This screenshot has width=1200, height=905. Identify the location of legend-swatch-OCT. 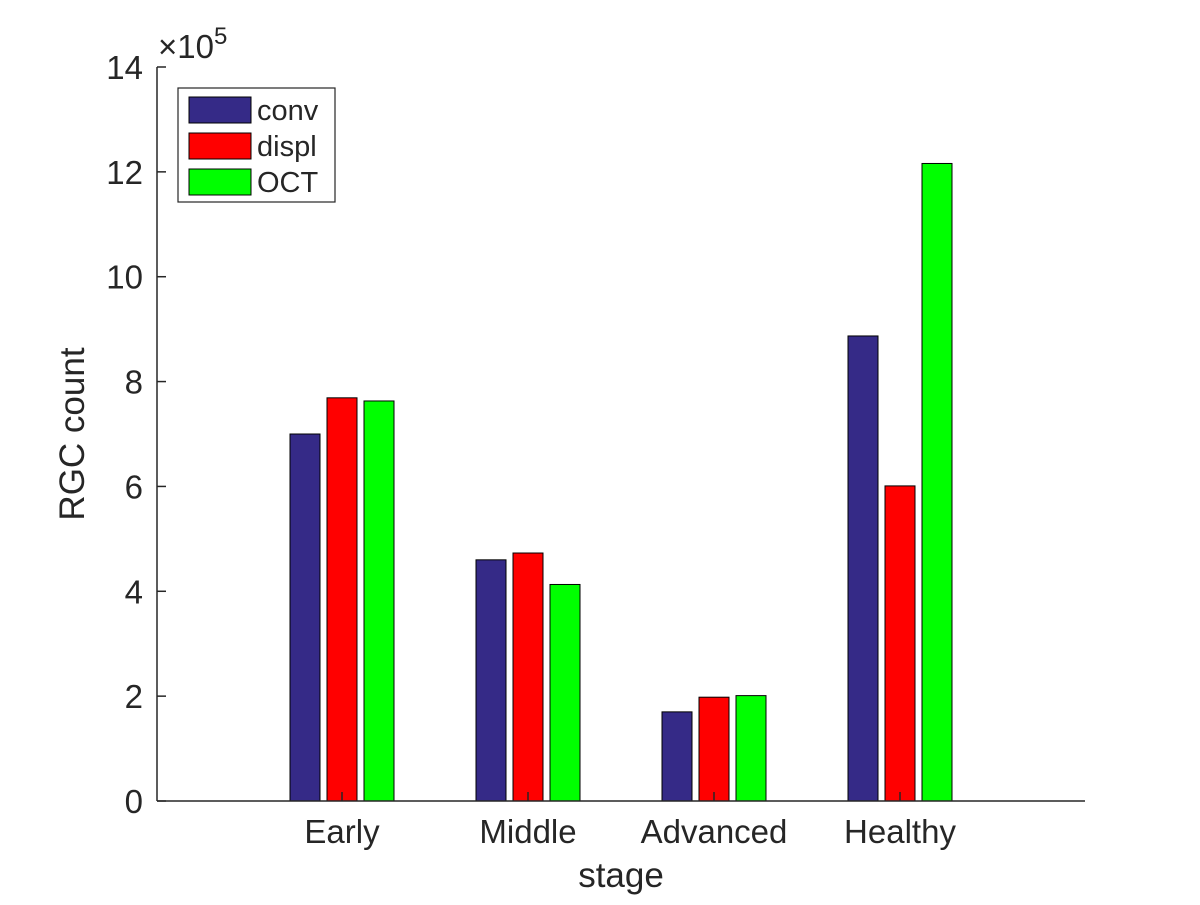
(220, 182).